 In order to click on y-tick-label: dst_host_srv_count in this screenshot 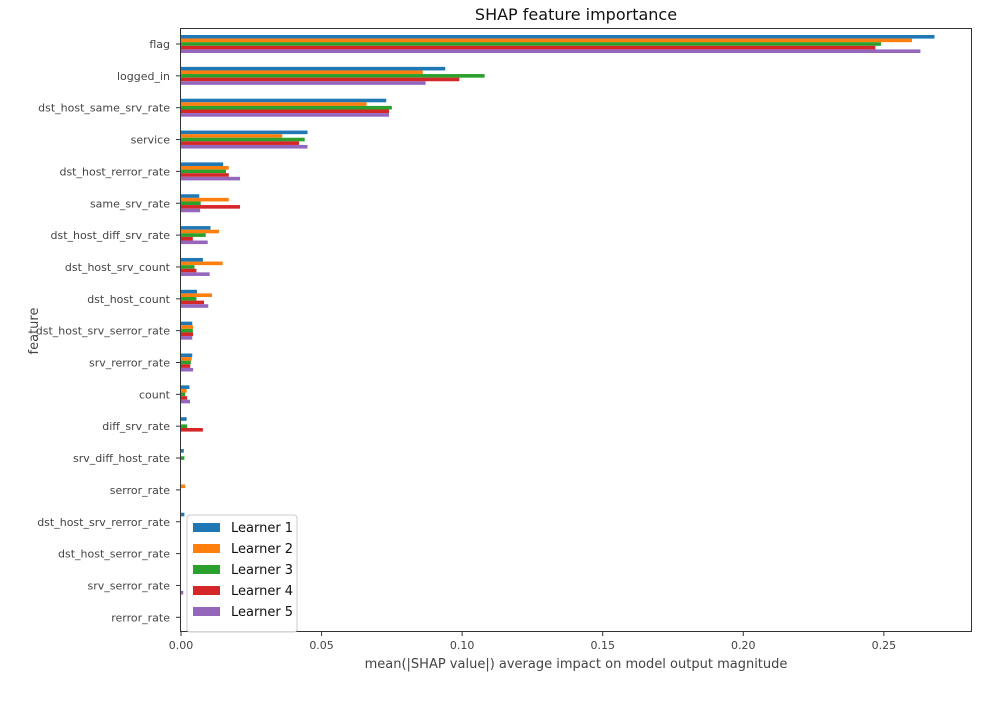, I will do `click(118, 267)`.